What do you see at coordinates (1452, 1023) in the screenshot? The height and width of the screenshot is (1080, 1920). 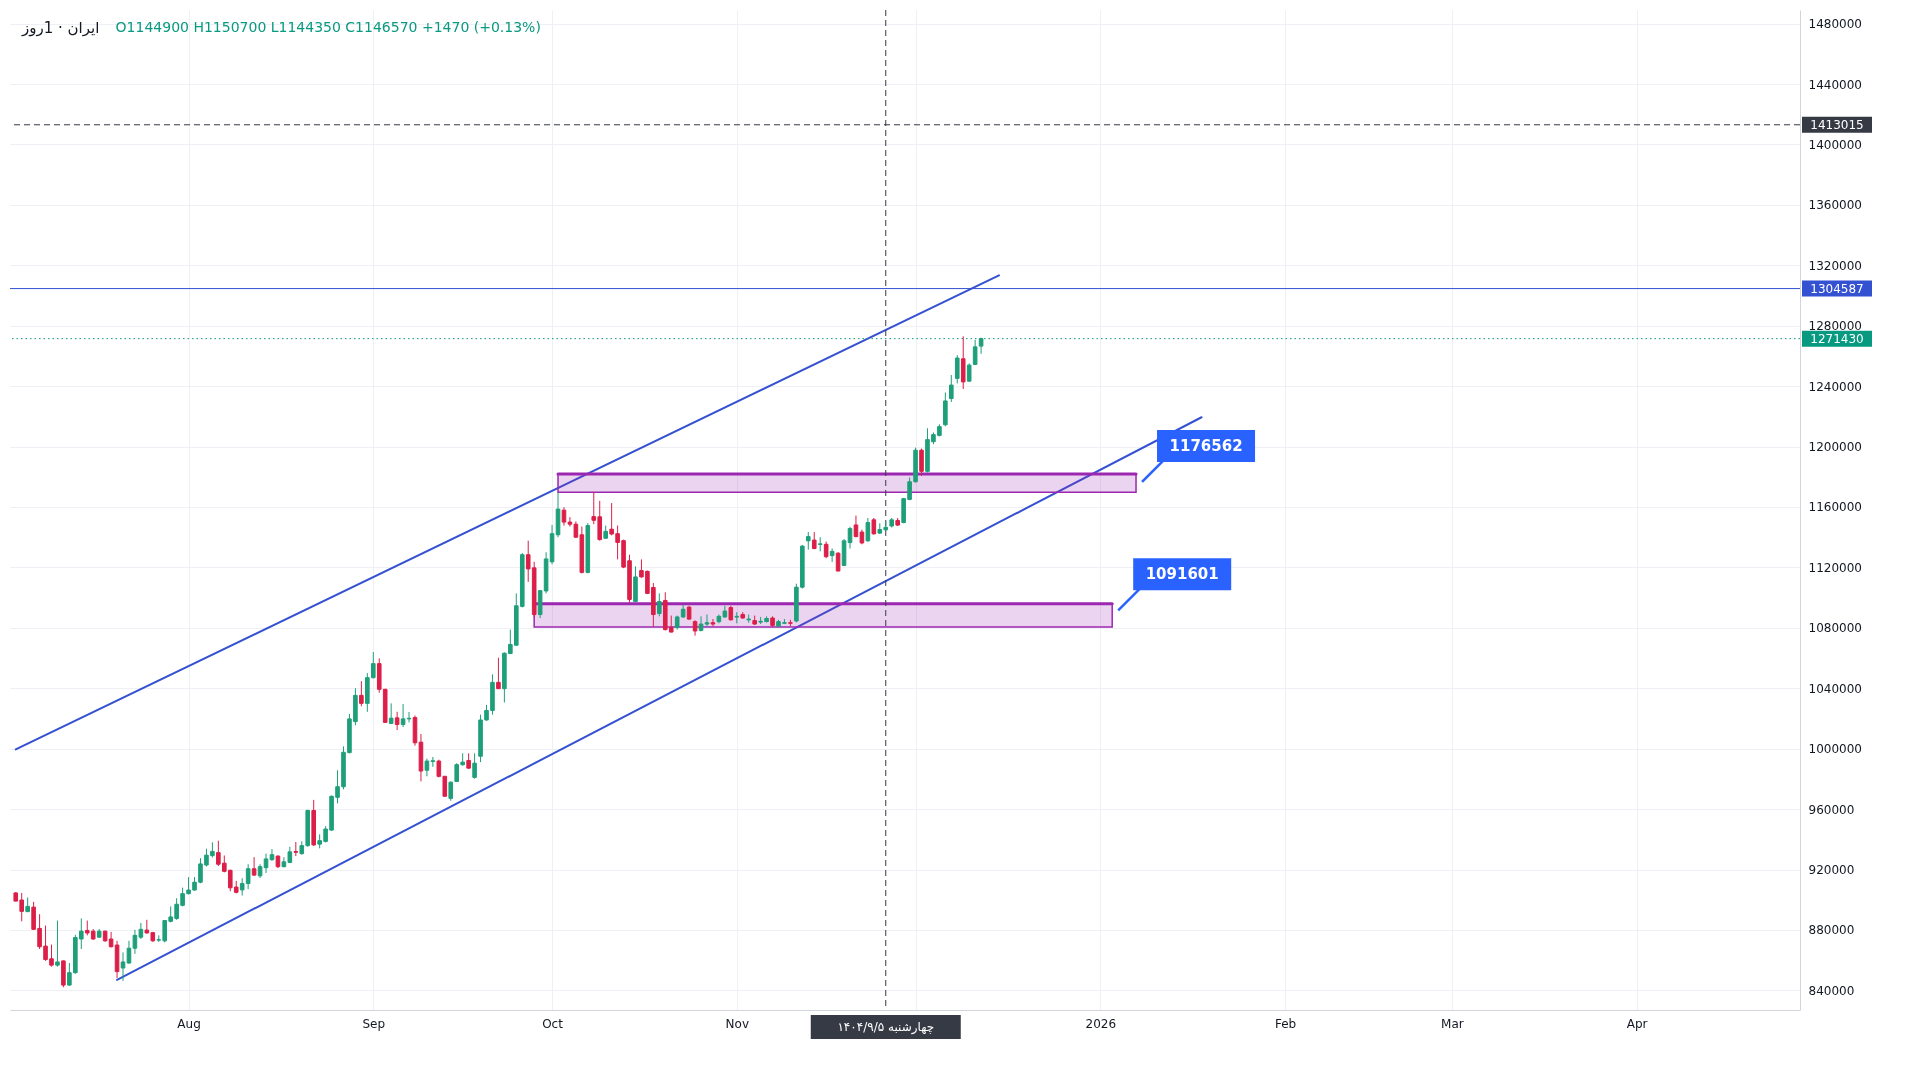 I see `x-tick-label: Mar` at bounding box center [1452, 1023].